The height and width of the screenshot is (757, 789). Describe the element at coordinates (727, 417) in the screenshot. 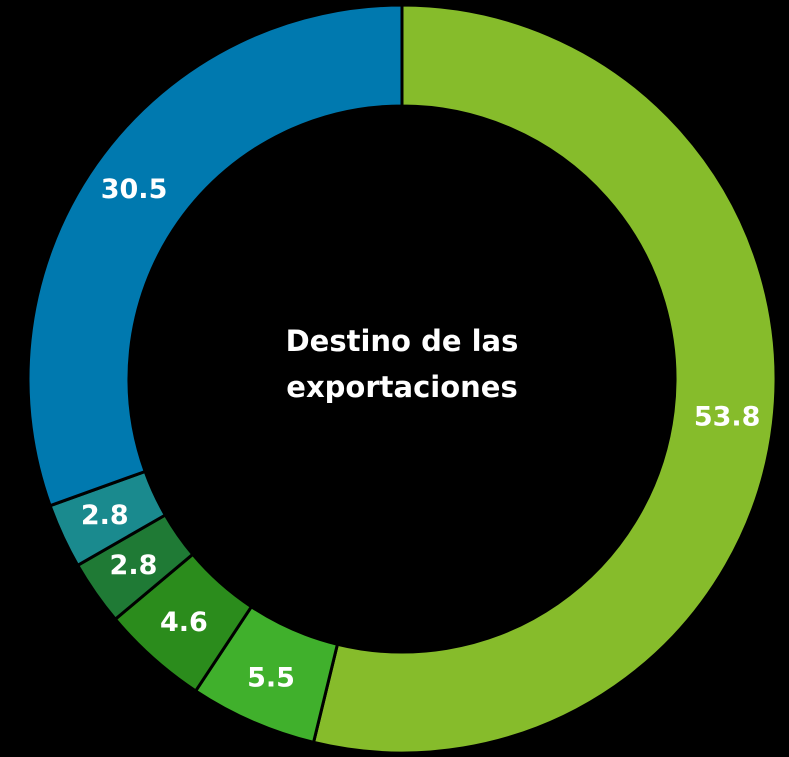

I see `data-label: 53.8` at that location.